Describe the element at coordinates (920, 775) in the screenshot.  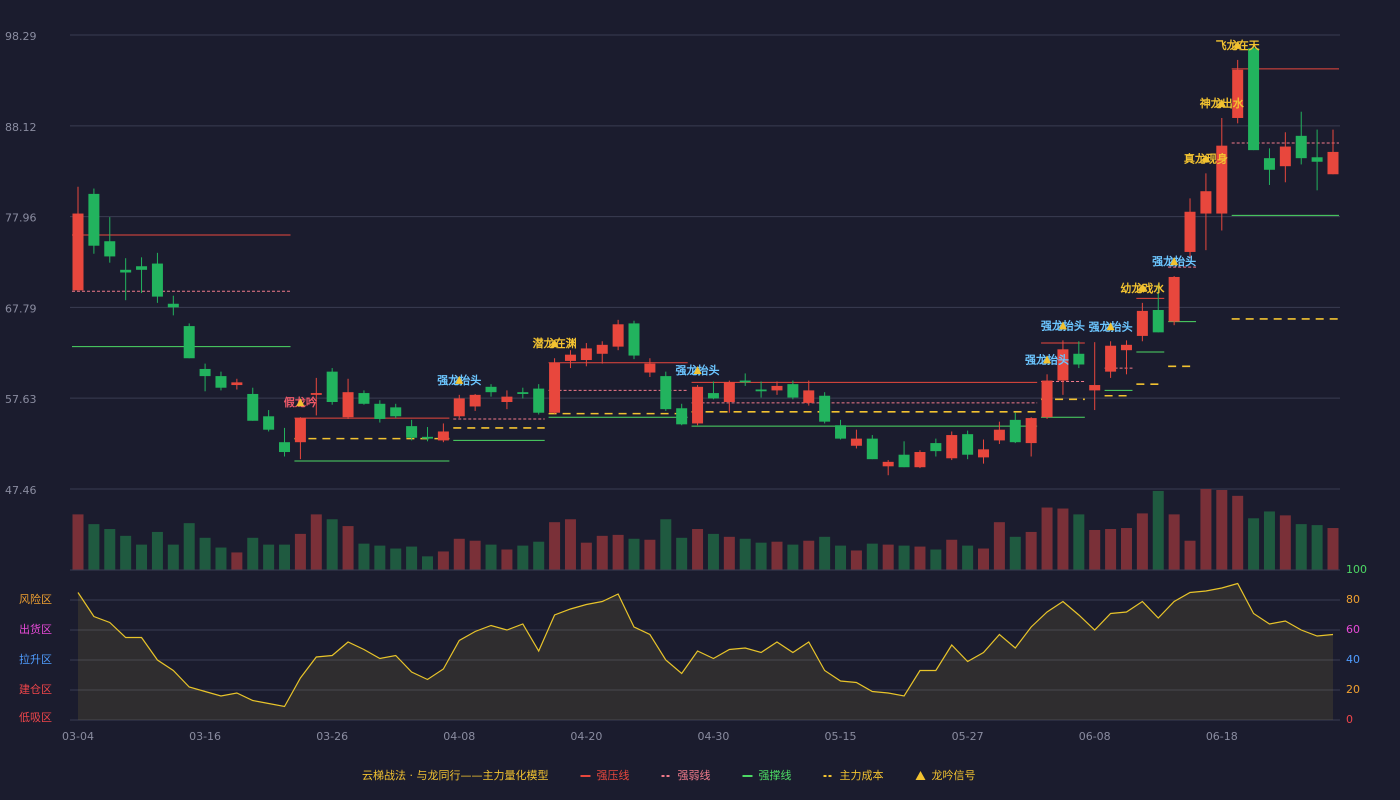
I see `legend-swatch` at that location.